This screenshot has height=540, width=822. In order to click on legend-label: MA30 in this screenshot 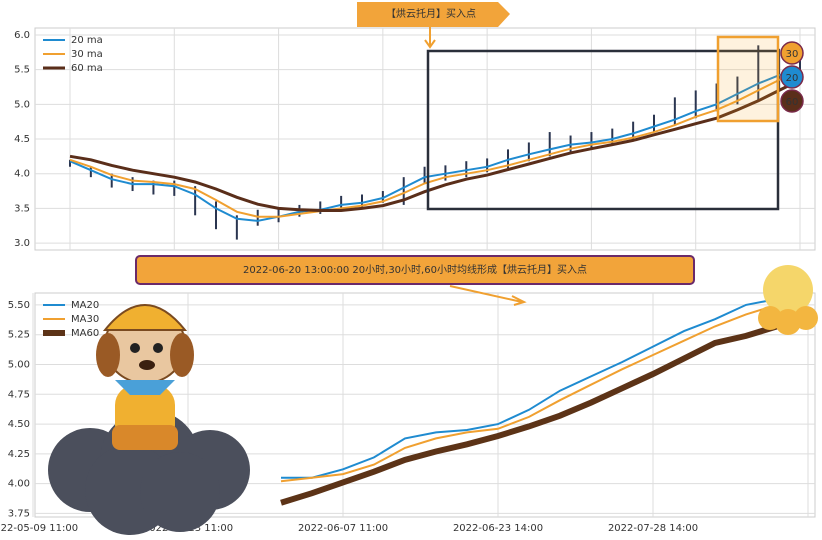, I will do `click(85, 319)`.